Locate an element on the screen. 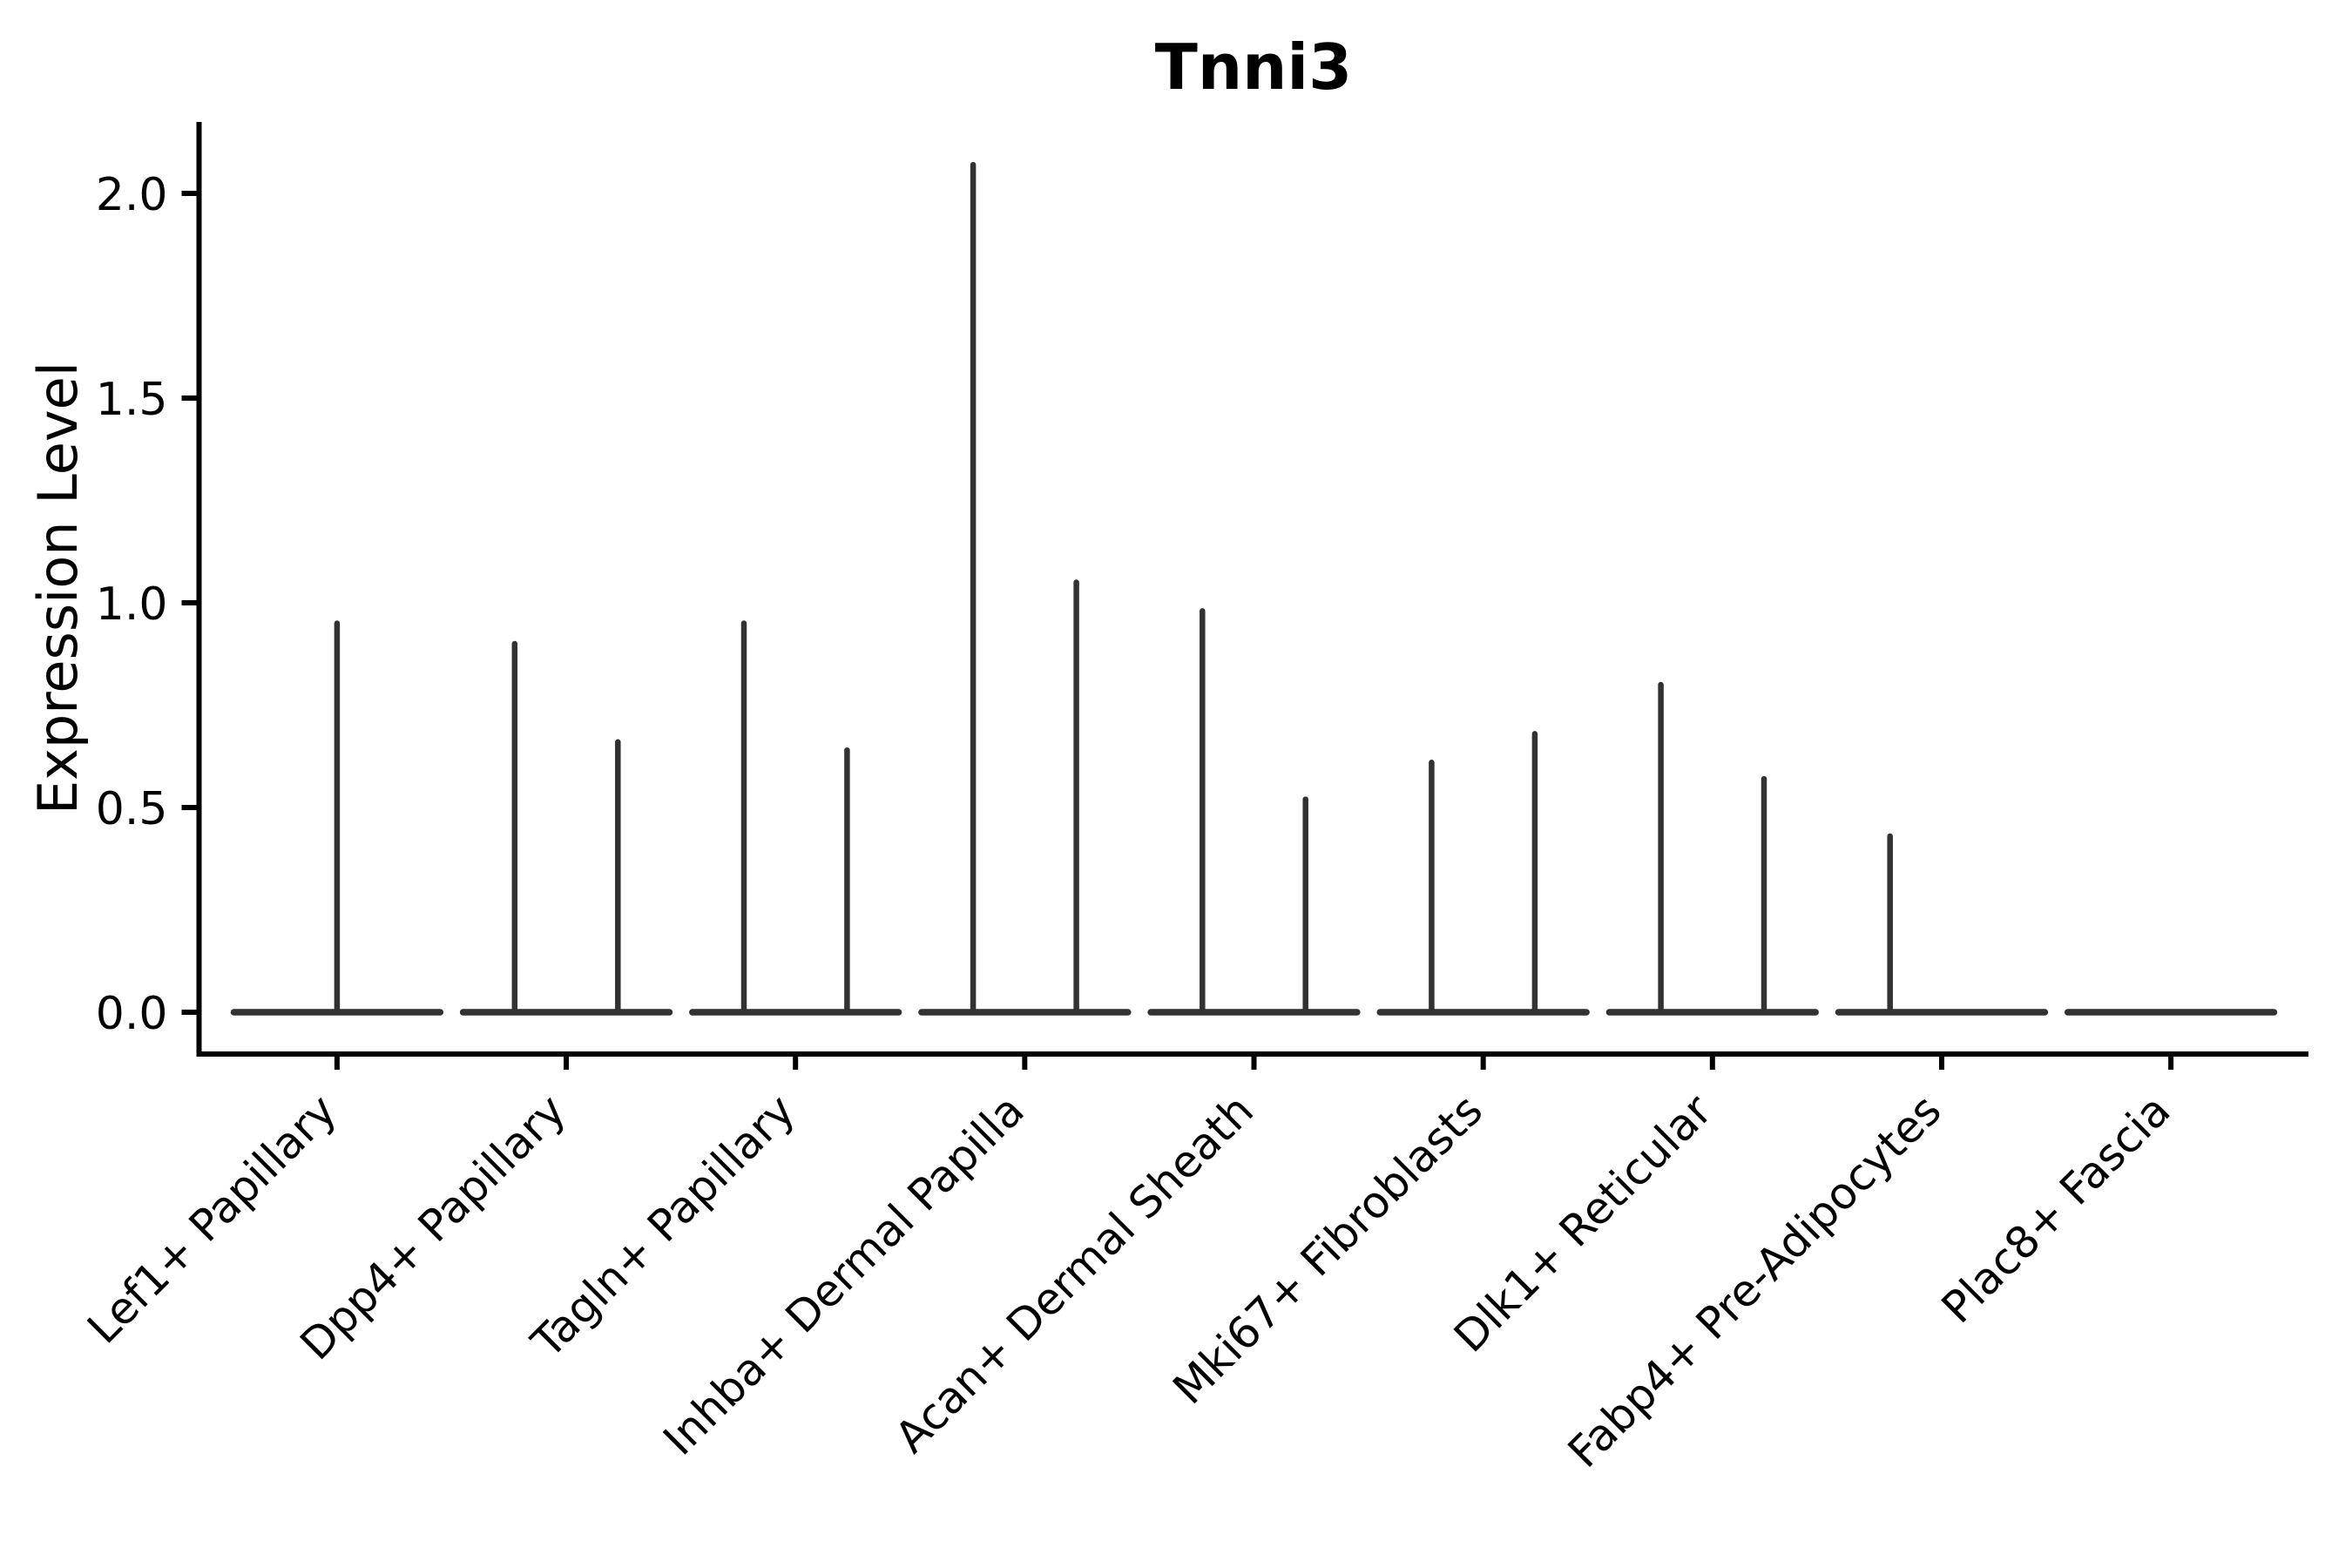  chart-title: Tnni3 is located at coordinates (1253, 67).